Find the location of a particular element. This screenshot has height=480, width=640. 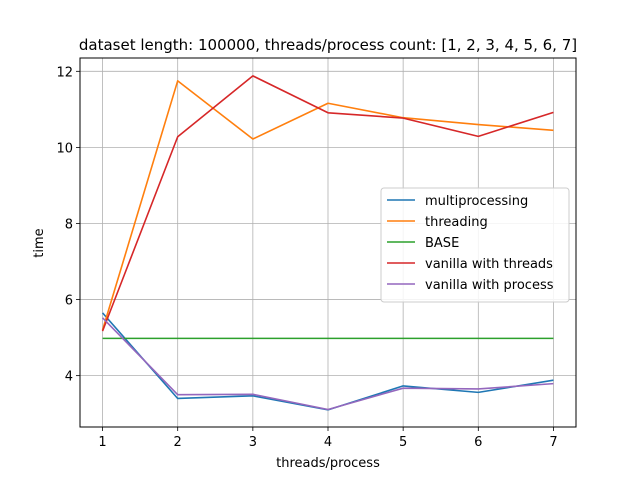

x-tick-label: 3 is located at coordinates (253, 442).